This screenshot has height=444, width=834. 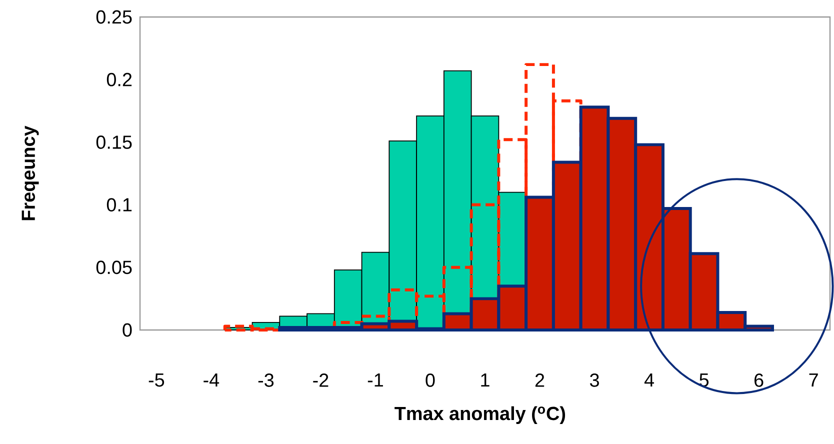 What do you see at coordinates (156, 380) in the screenshot?
I see `x-tick-label: -5` at bounding box center [156, 380].